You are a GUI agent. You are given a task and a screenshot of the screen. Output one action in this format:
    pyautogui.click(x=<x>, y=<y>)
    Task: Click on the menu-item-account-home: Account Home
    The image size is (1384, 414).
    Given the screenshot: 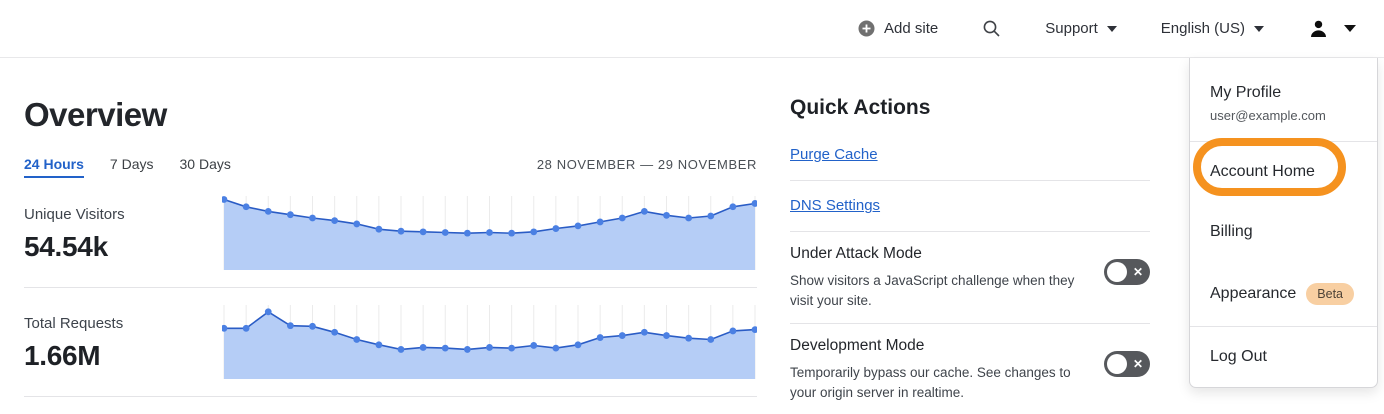 What is the action you would take?
    pyautogui.click(x=1283, y=170)
    